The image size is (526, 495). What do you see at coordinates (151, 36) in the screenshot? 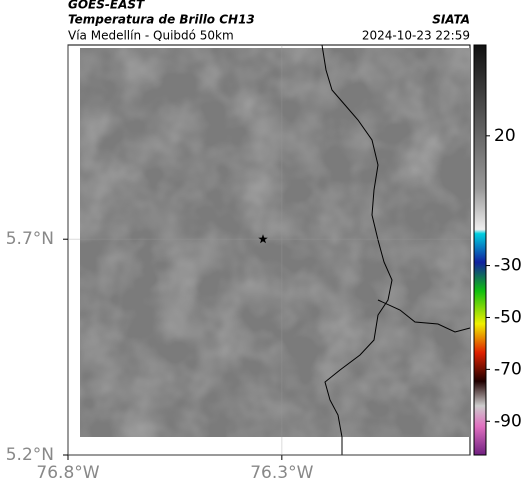
I see `route: Vía Medellín - Quibdó 50km` at bounding box center [151, 36].